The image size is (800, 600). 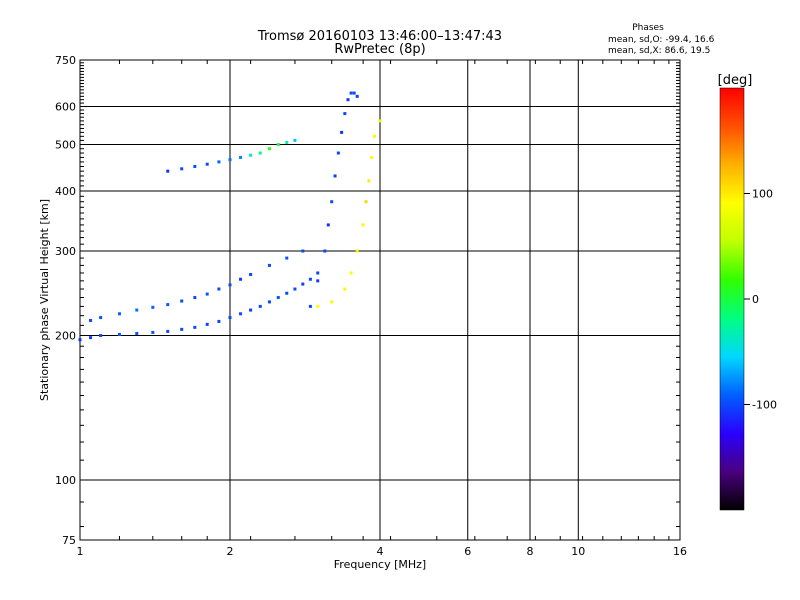 What do you see at coordinates (65, 107) in the screenshot?
I see `y-tick-label: 600` at bounding box center [65, 107].